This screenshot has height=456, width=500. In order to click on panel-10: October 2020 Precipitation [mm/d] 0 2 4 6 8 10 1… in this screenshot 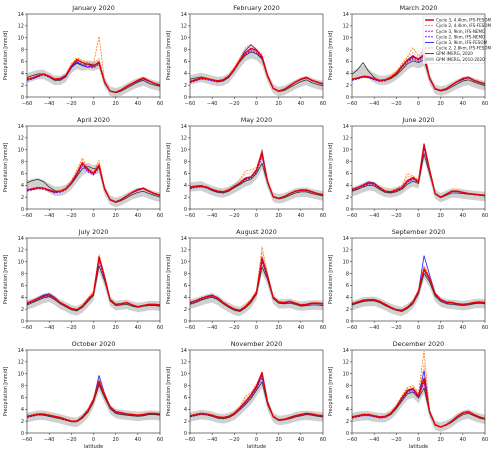, I will do `click(83, 395)`.